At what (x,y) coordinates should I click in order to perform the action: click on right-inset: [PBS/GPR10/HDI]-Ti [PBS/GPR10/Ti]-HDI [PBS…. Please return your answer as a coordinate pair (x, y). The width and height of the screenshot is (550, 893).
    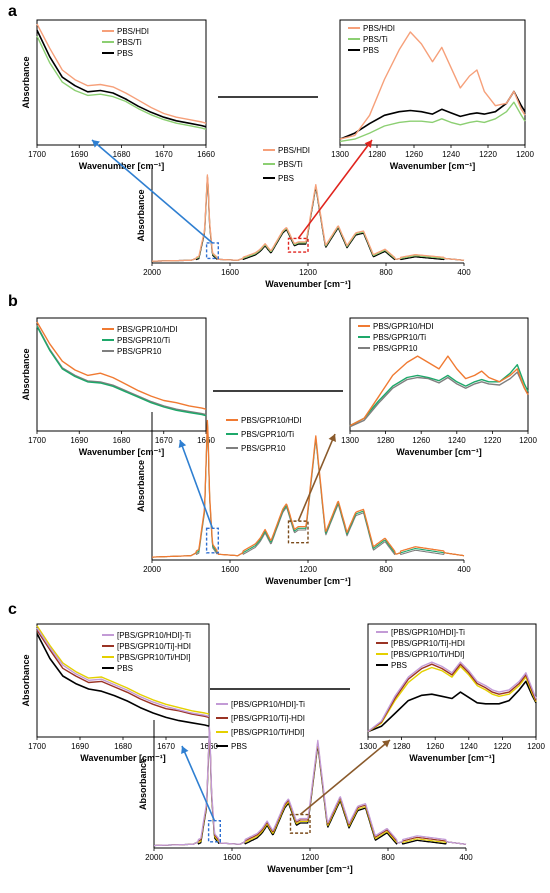
    Looking at the image, I should click on (452, 693).